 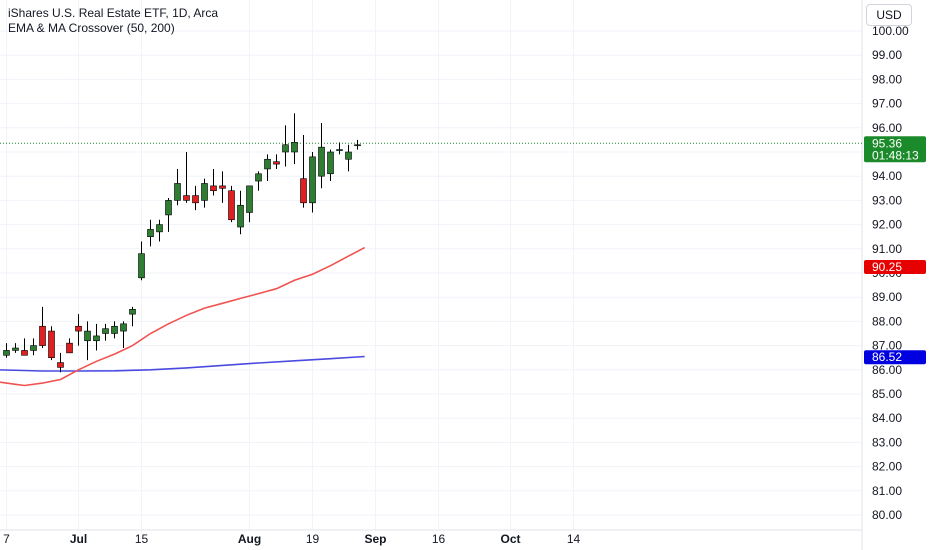 I want to click on ema-50-line, so click(x=183, y=316).